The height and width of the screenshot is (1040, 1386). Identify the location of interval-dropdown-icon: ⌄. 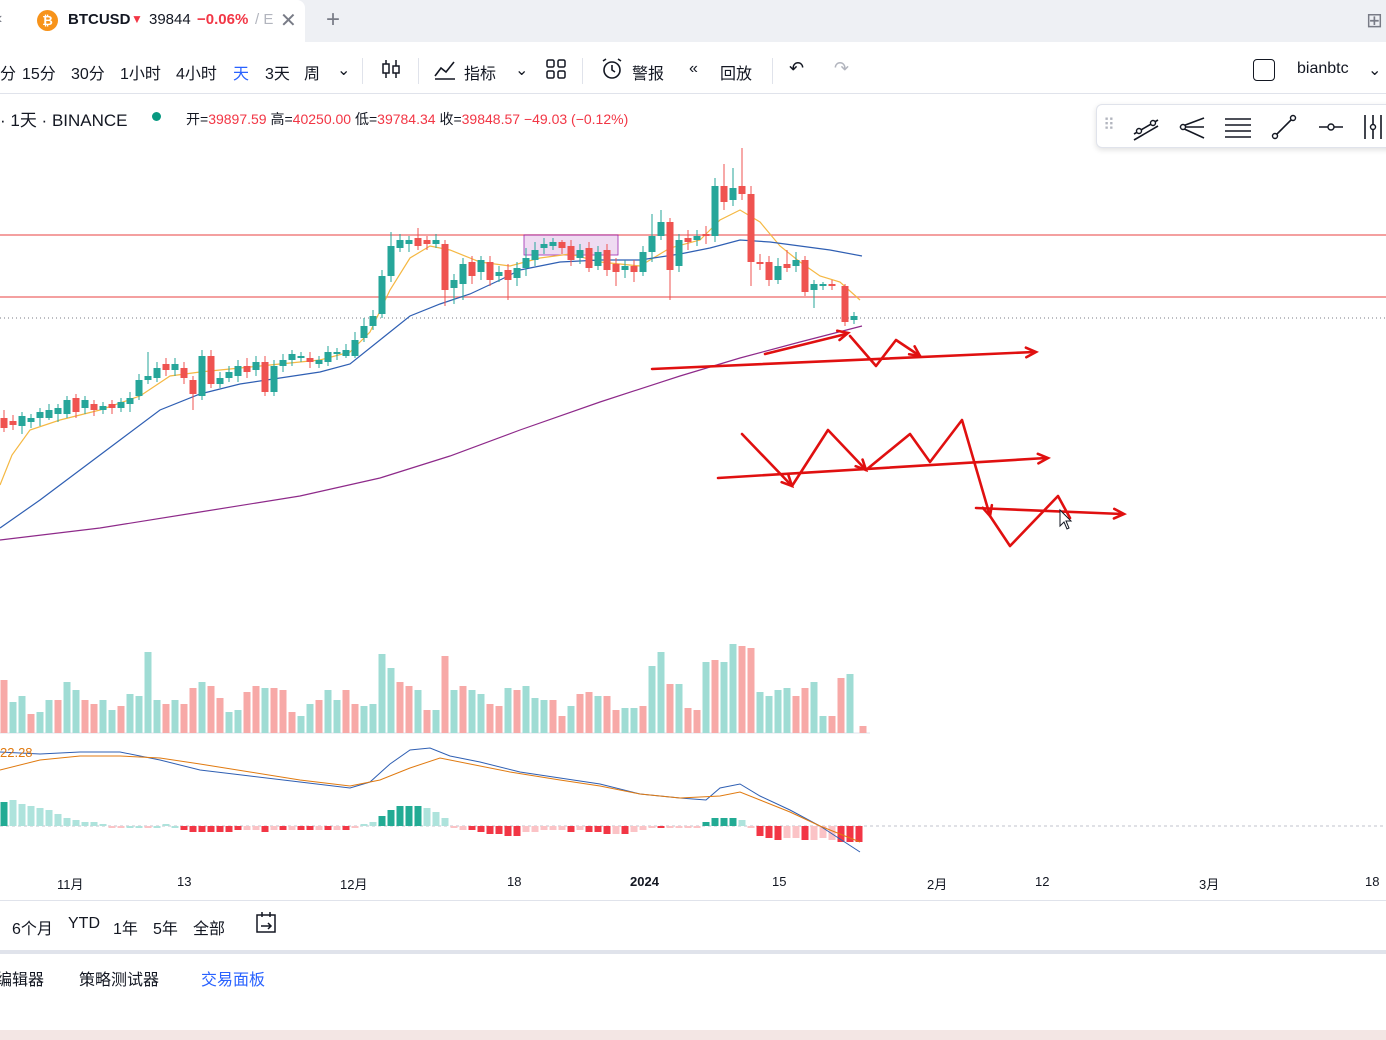
(344, 70).